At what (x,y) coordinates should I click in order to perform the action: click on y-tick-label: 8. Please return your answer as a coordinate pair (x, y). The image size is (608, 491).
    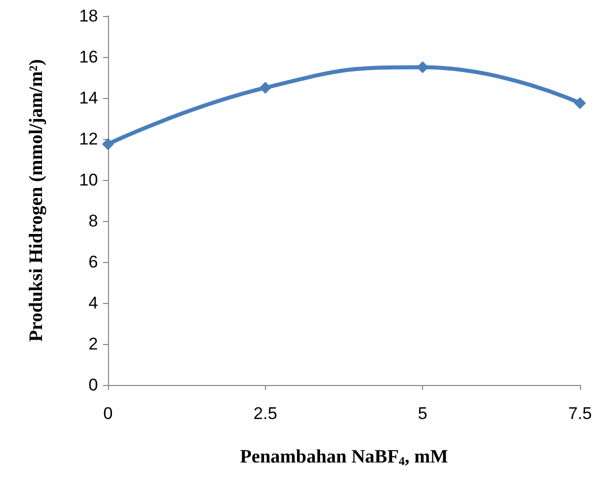
    Looking at the image, I should click on (93, 221).